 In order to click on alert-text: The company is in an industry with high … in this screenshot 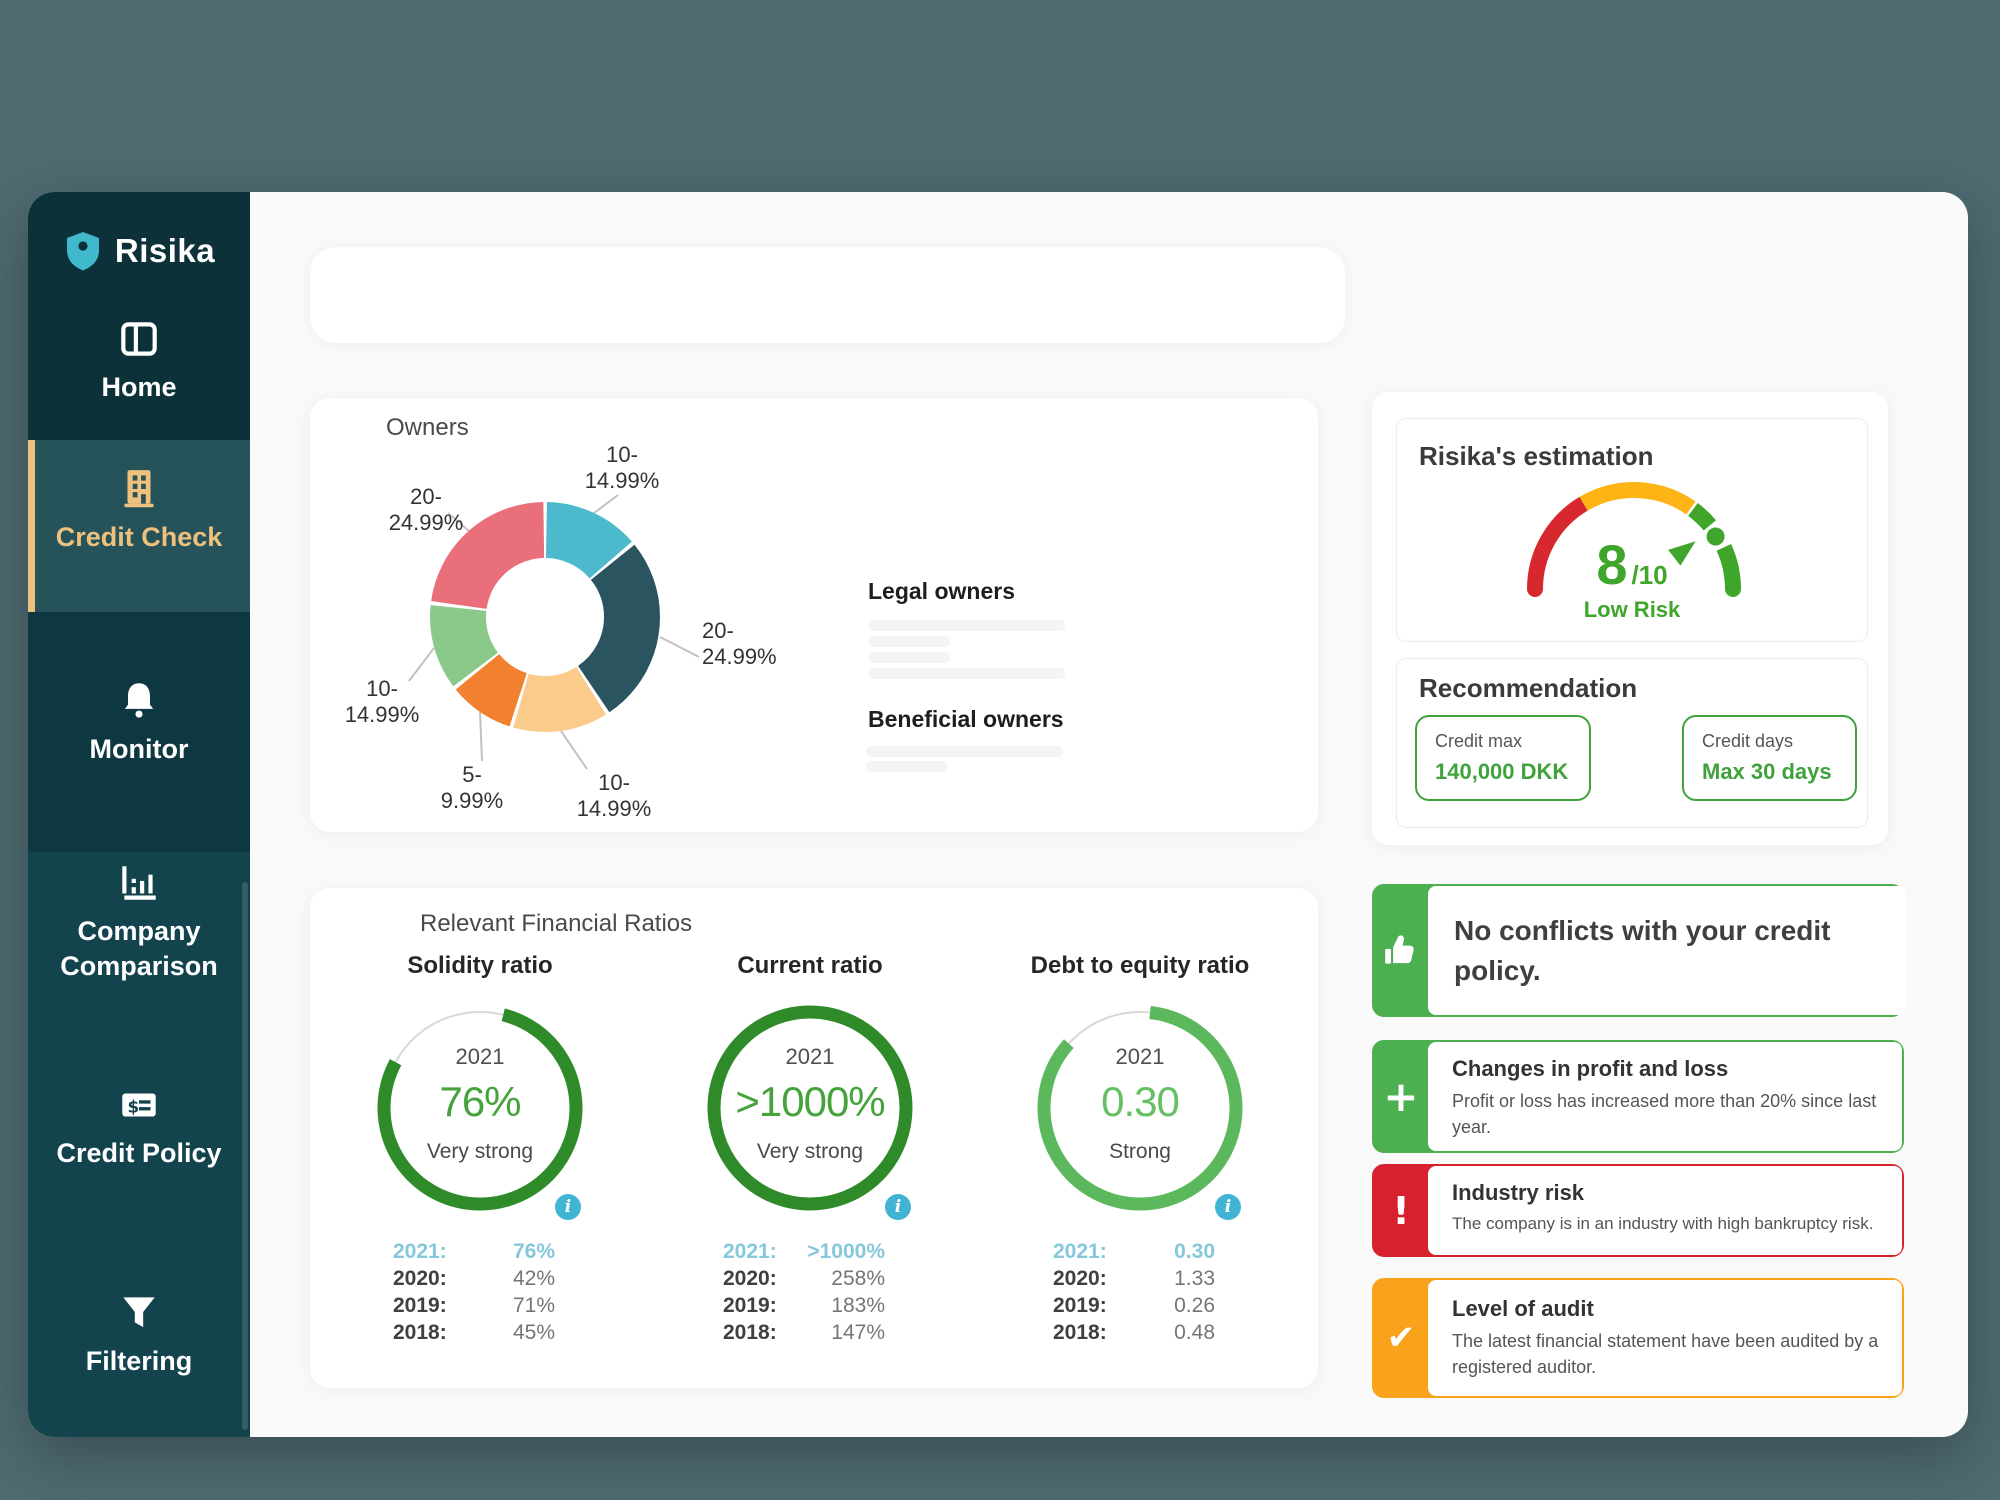, I will do `click(1663, 1223)`.